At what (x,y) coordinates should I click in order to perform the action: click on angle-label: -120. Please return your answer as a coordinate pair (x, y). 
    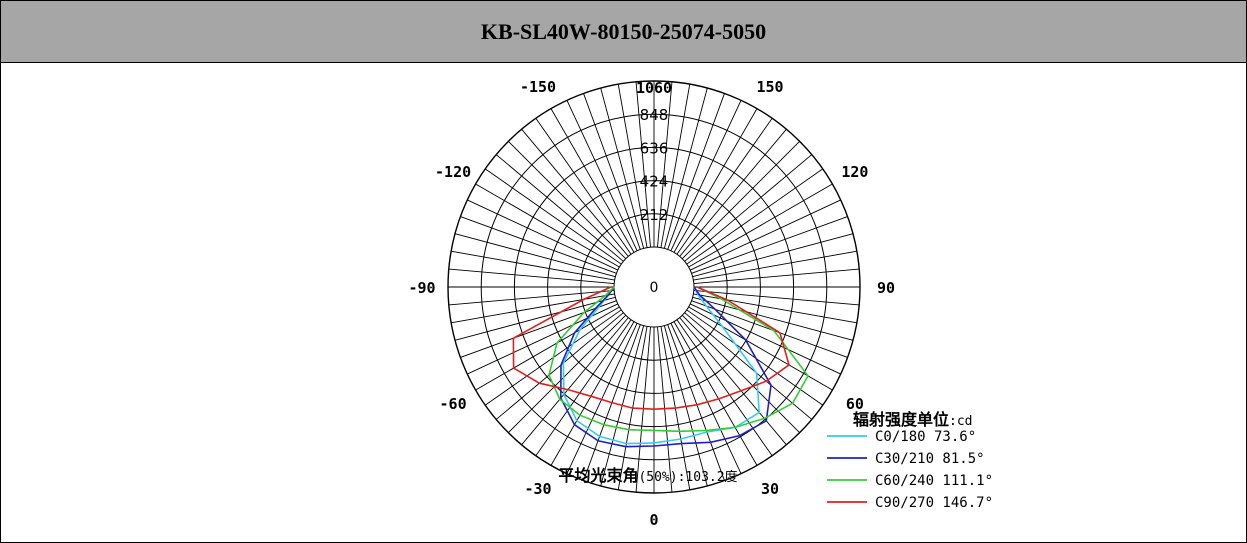
    Looking at the image, I should click on (453, 172).